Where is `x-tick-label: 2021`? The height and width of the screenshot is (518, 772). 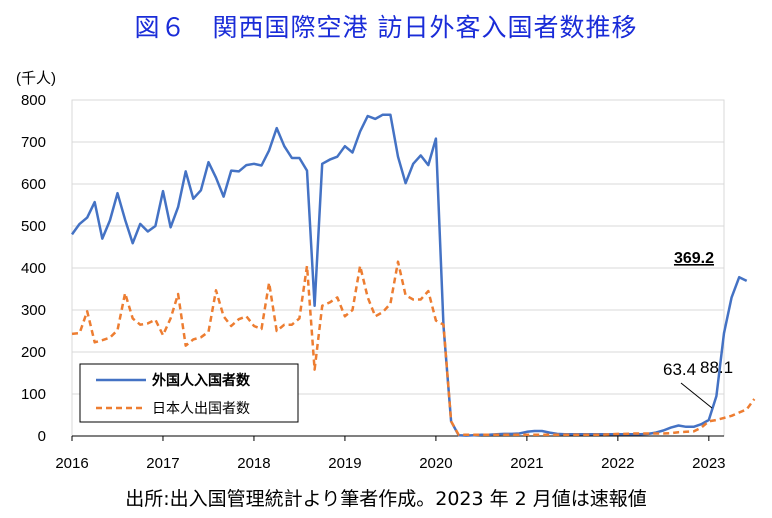
x-tick-label: 2021 is located at coordinates (526, 463).